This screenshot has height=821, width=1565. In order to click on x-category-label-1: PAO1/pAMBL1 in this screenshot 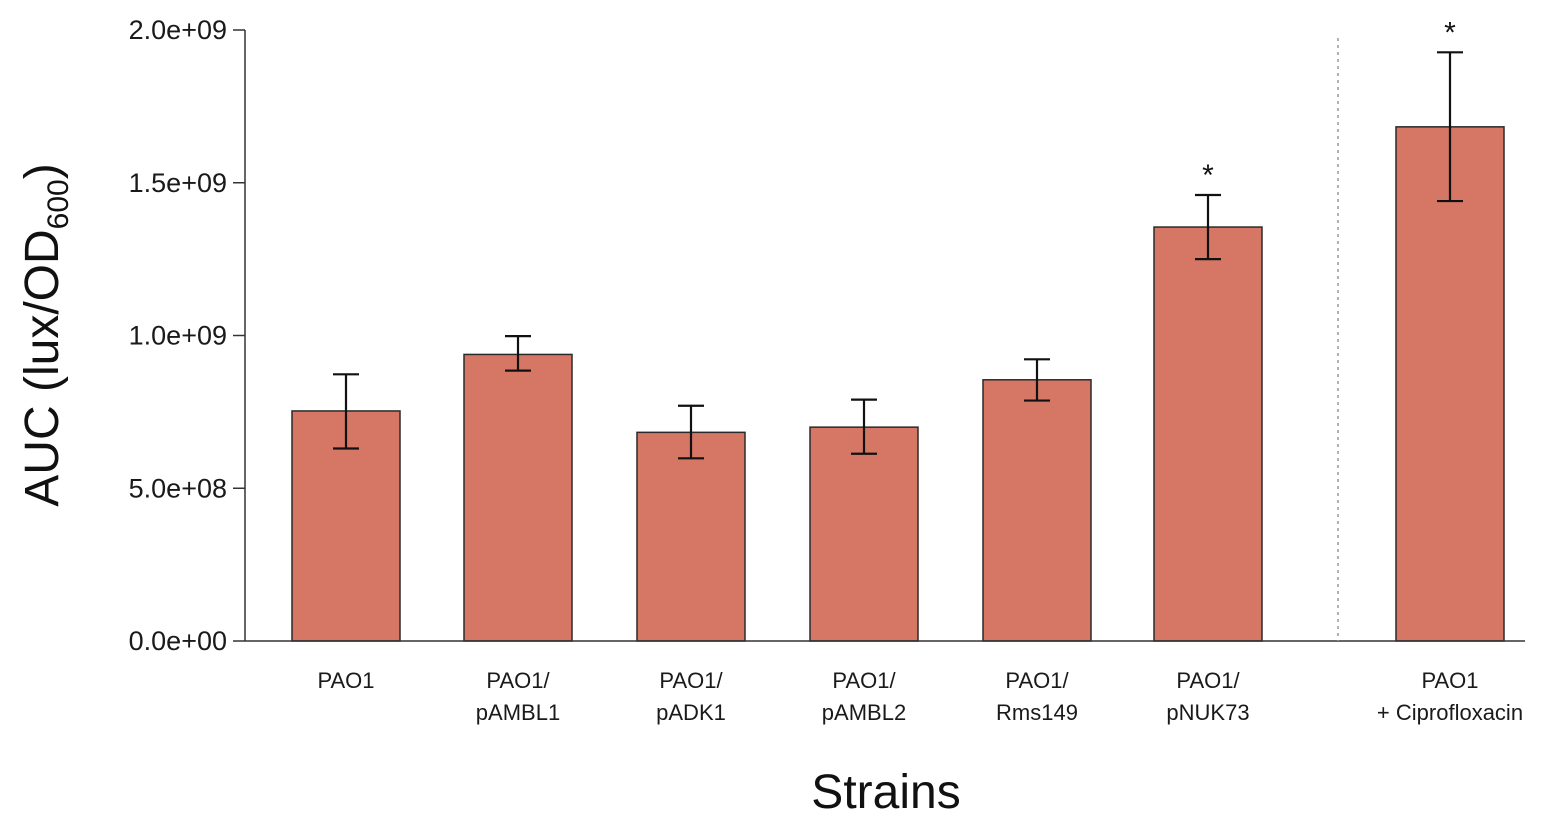, I will do `click(518, 696)`.